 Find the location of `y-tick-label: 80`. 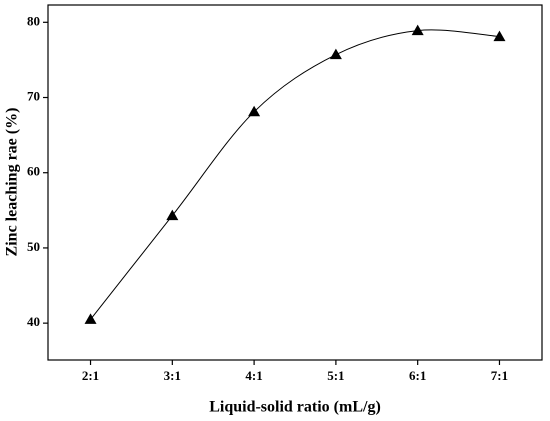

y-tick-label: 80 is located at coordinates (33, 20).